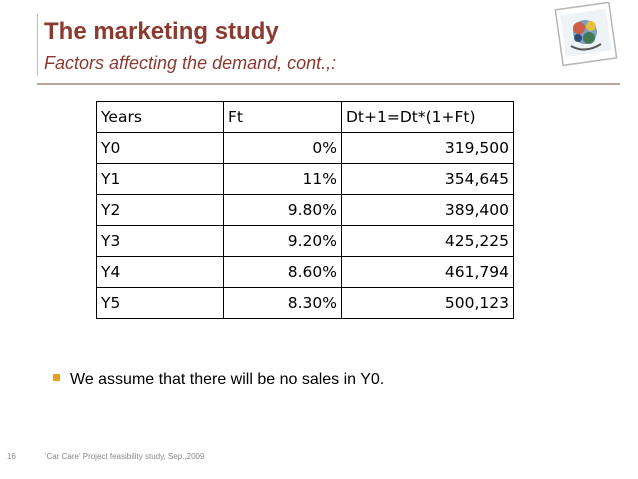 The height and width of the screenshot is (479, 638). I want to click on header-divider, so click(328, 84).